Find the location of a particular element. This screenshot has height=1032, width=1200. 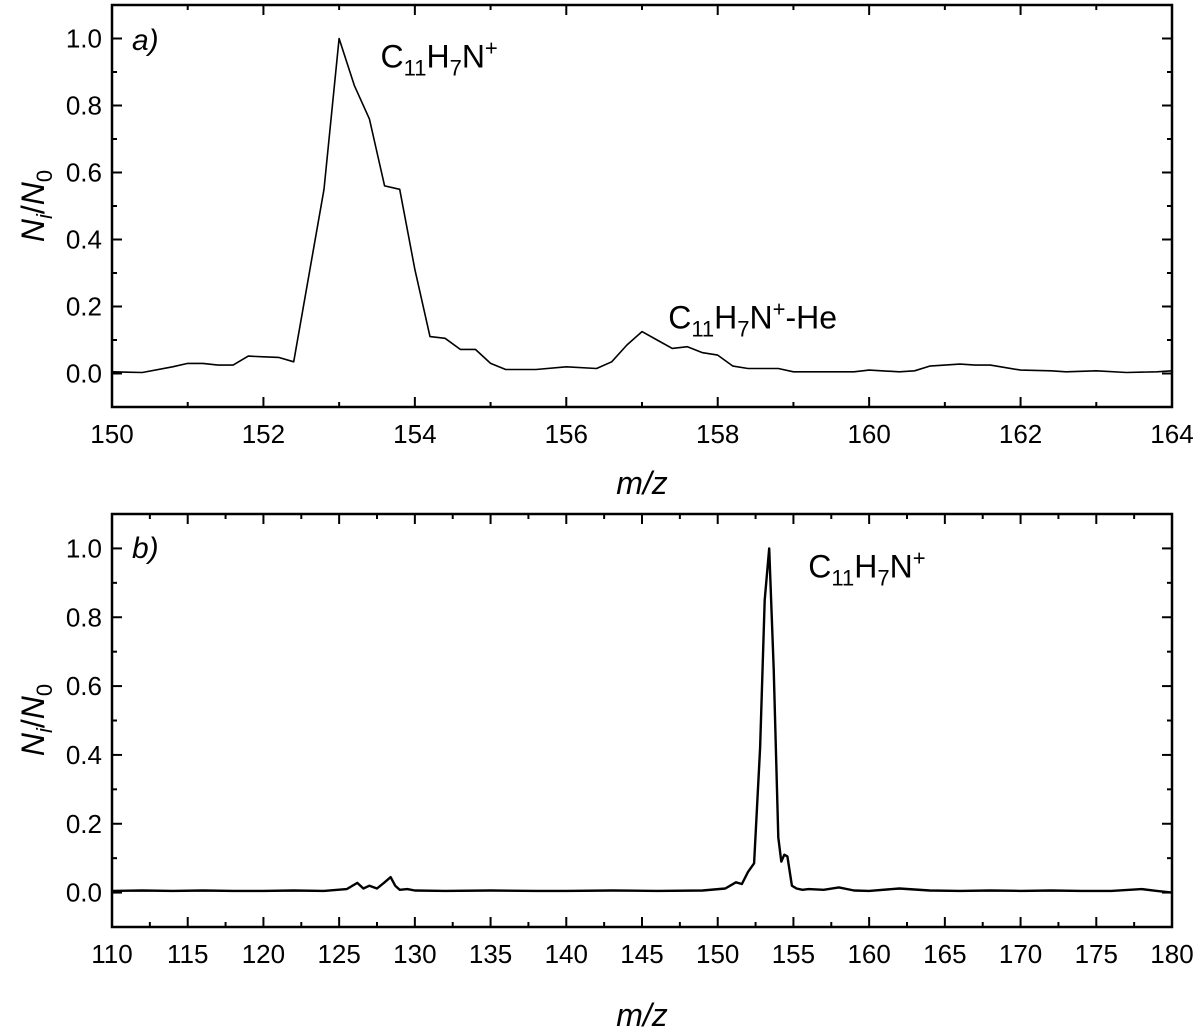

peak-annotation: C11H7N+-He is located at coordinates (752, 319).